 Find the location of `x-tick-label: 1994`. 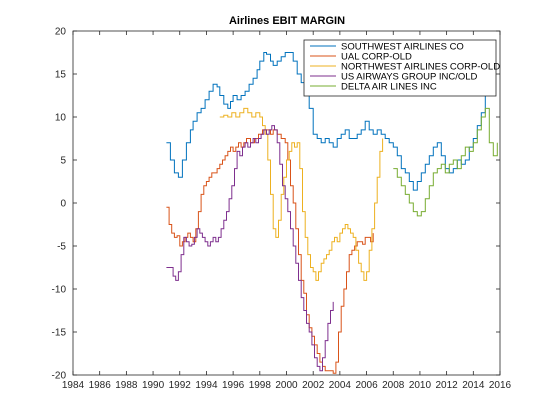

x-tick-label: 1994 is located at coordinates (206, 385).